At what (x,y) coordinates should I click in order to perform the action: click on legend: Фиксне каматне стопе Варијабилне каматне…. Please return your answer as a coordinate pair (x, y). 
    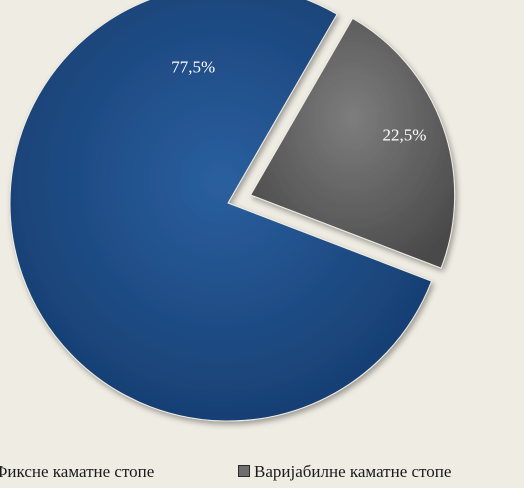
    Looking at the image, I should click on (262, 475).